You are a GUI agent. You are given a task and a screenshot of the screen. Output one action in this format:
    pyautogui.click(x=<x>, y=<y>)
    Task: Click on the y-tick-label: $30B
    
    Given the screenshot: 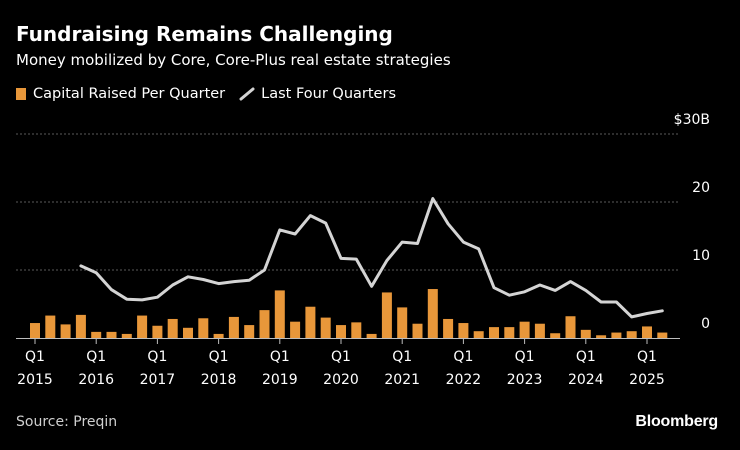 What is the action you would take?
    pyautogui.click(x=692, y=120)
    